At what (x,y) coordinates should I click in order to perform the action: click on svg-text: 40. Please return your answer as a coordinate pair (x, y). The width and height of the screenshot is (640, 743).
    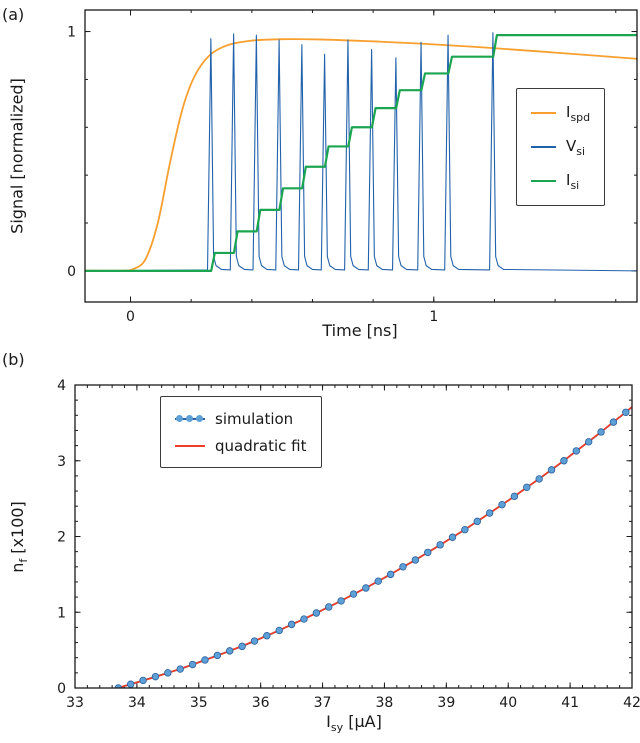
    Looking at the image, I should click on (508, 703).